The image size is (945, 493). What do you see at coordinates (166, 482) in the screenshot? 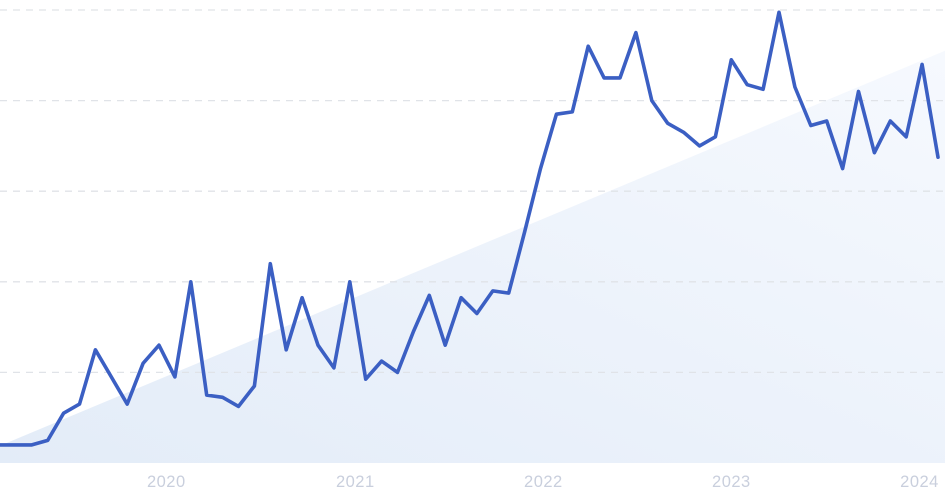
I see `x-tick-label: 2020` at bounding box center [166, 482].